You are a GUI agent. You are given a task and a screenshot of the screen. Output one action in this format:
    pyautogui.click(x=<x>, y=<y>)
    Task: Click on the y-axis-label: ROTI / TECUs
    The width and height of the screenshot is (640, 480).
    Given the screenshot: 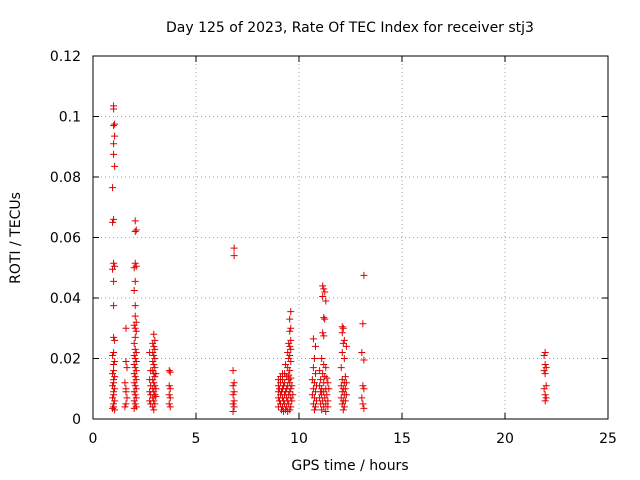 What is the action you would take?
    pyautogui.click(x=16, y=238)
    